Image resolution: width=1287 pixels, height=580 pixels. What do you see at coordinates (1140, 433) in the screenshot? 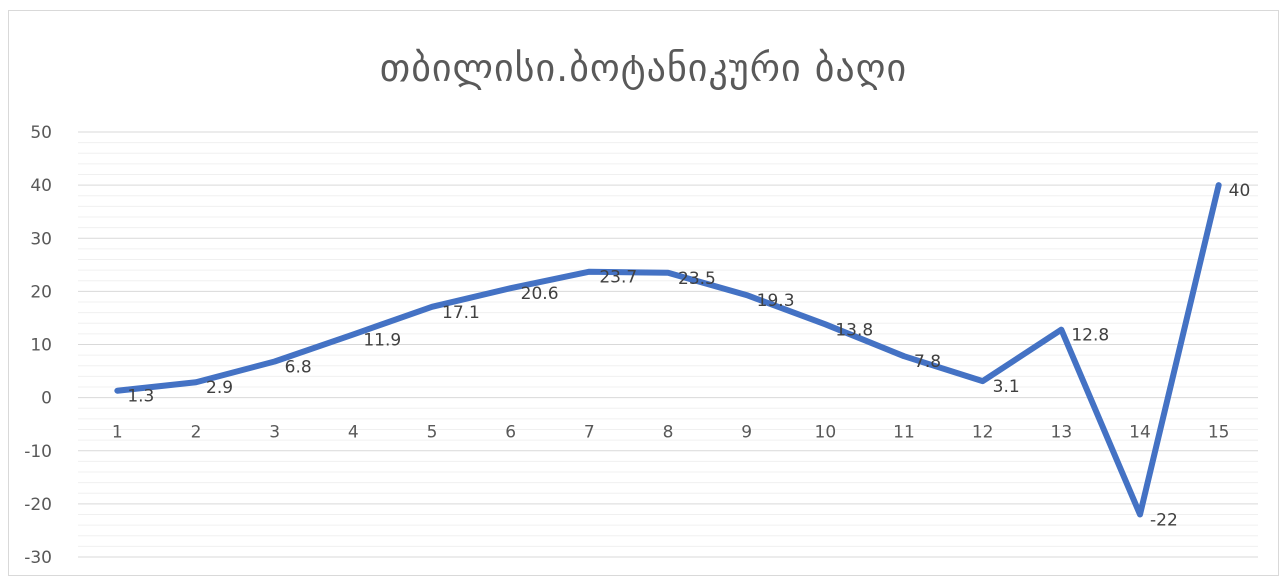
I see `x-tick-label: 14` at bounding box center [1140, 433].